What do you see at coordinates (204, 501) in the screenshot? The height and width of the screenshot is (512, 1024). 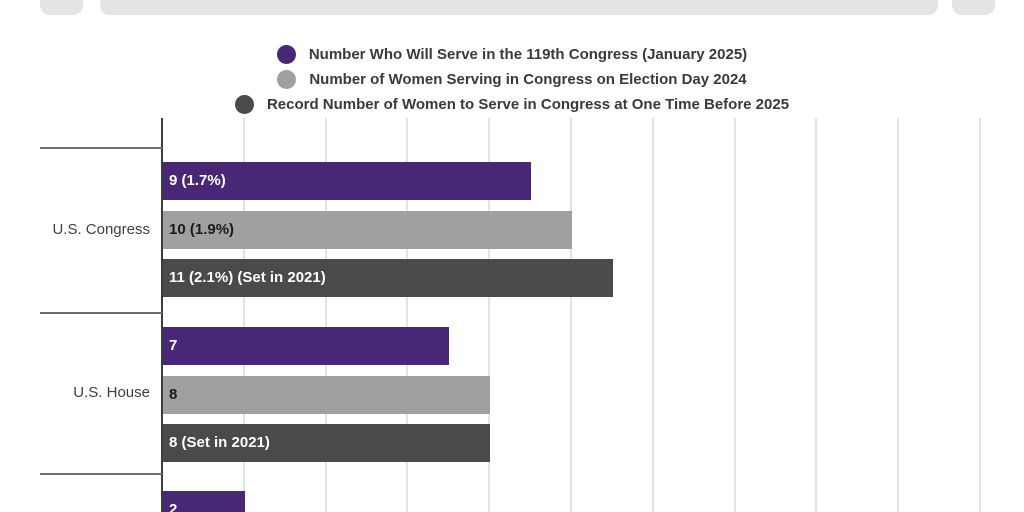 I see `bar-series-1-group-3: 2` at bounding box center [204, 501].